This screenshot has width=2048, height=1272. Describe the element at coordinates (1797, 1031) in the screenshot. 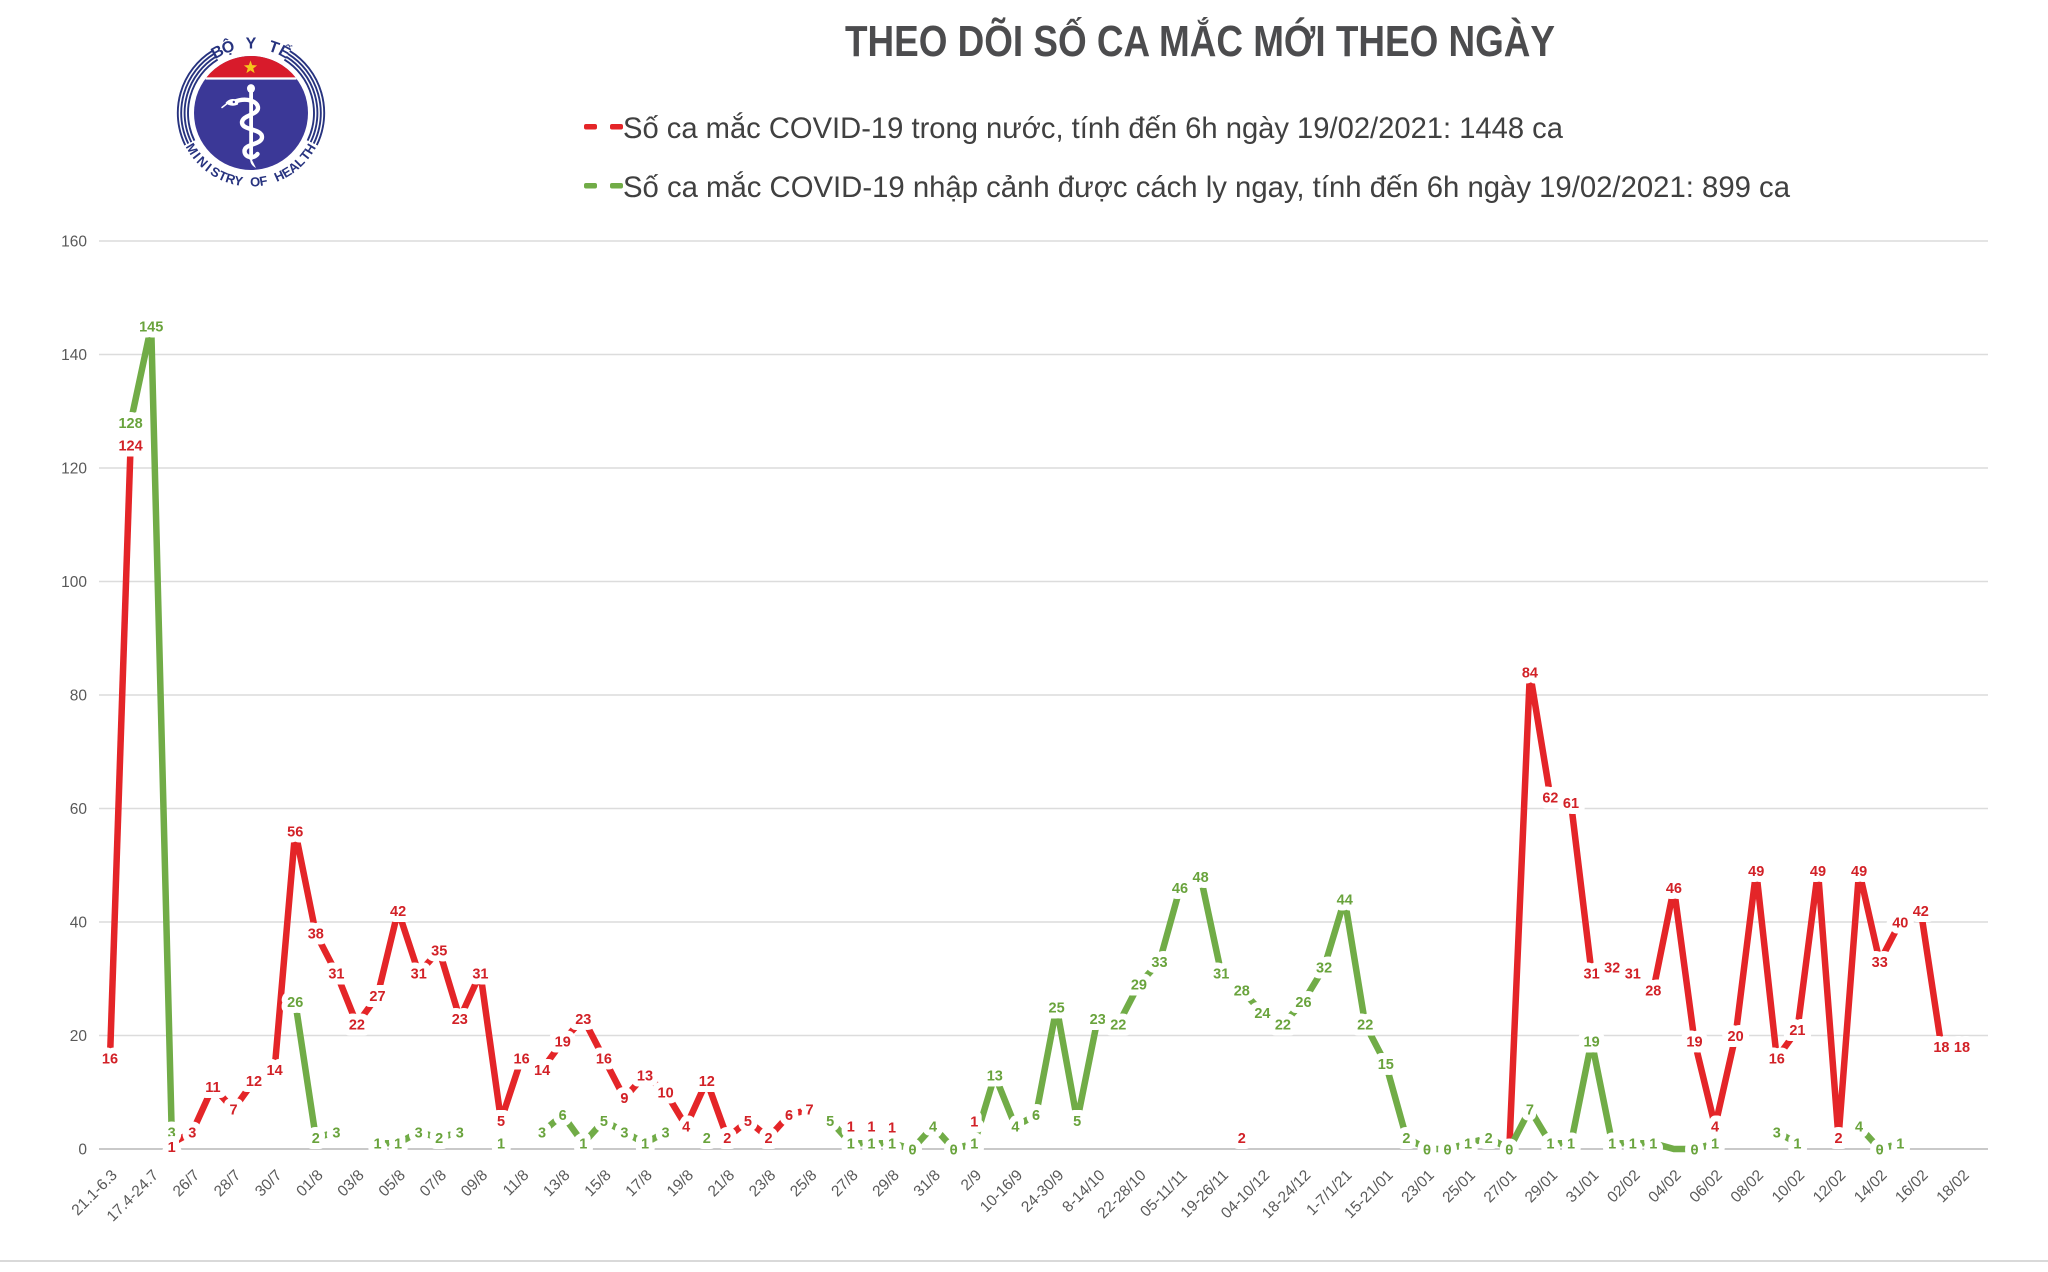

I see `svg-text: 21` at that location.